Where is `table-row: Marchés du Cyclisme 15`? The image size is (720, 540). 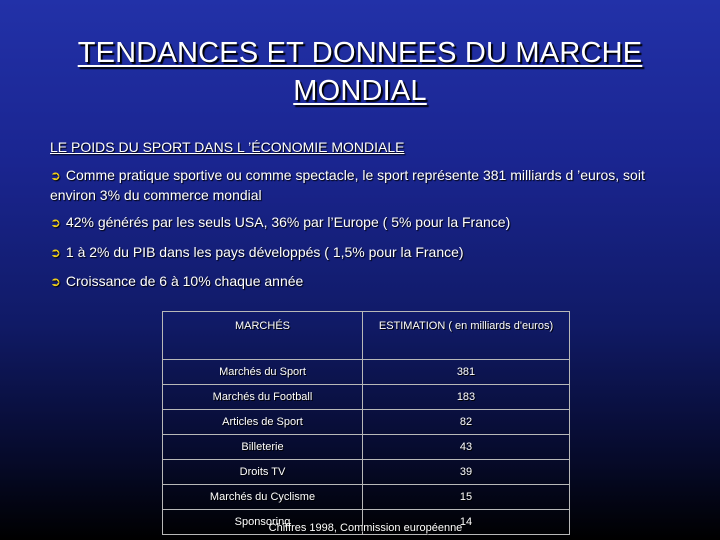
table-row: Marchés du Cyclisme 15 is located at coordinates (366, 497).